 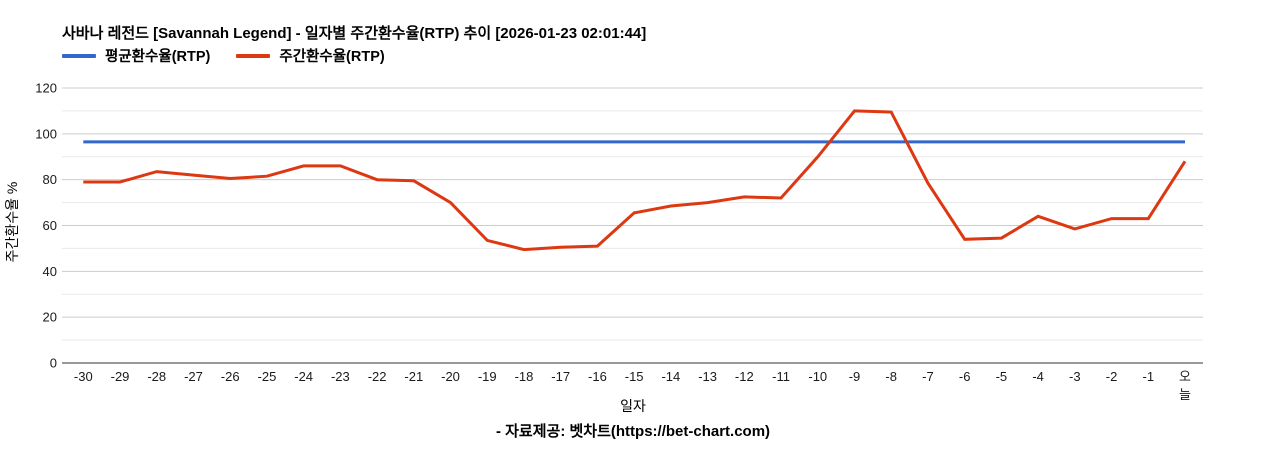 What do you see at coordinates (120, 376) in the screenshot?
I see `x-tick-label: -29` at bounding box center [120, 376].